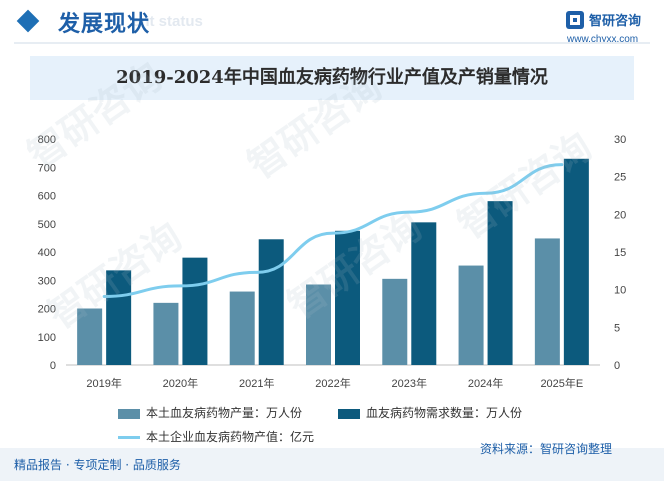 The height and width of the screenshot is (481, 664). What do you see at coordinates (546, 449) in the screenshot?
I see `data-source: 资料来源：智研咨询整理` at bounding box center [546, 449].